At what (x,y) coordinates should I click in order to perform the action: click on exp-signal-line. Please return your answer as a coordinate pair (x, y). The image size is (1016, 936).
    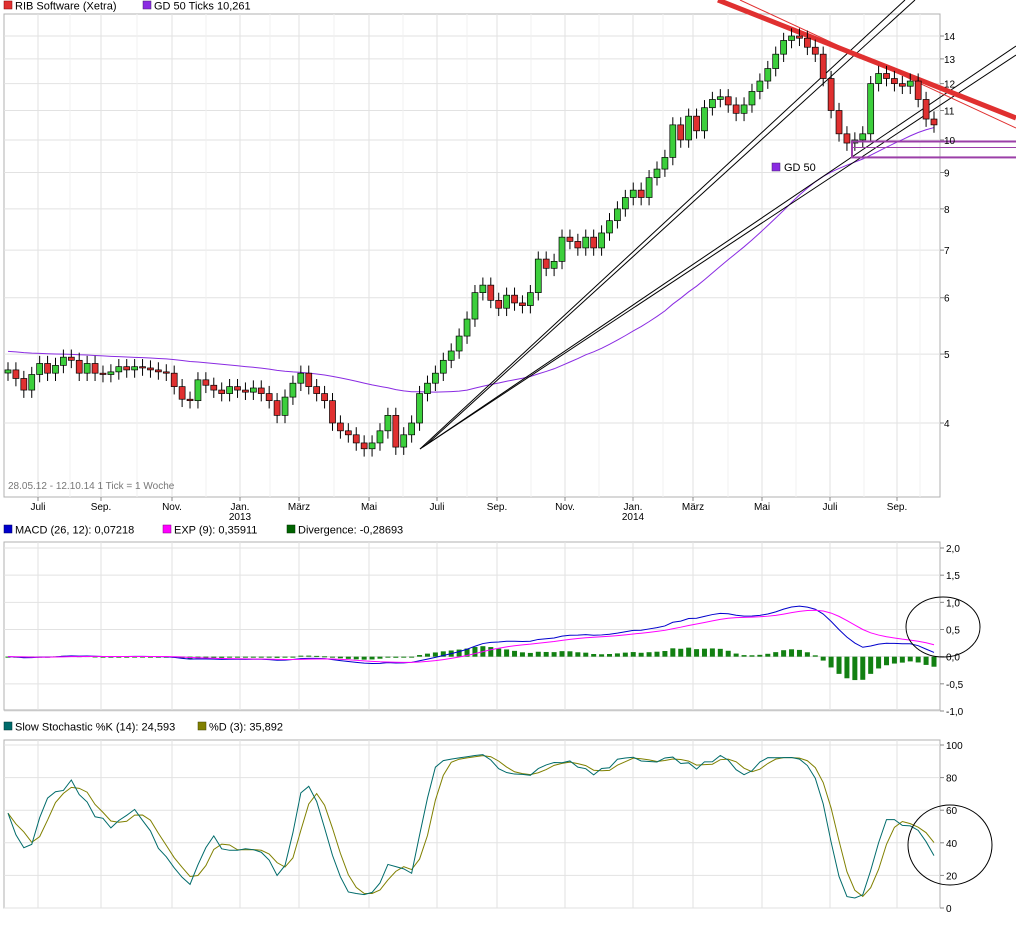
    Looking at the image, I should click on (471, 636).